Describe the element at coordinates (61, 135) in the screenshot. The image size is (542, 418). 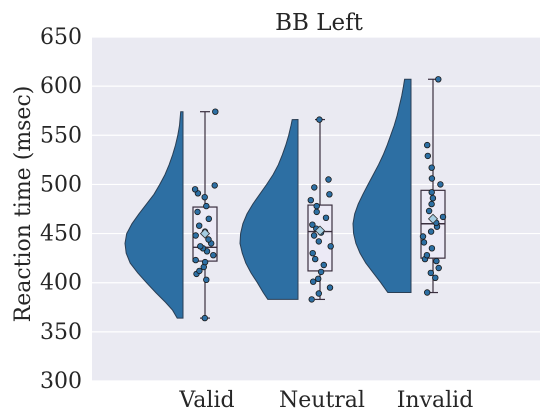
I see `y-tick-label: 550` at that location.